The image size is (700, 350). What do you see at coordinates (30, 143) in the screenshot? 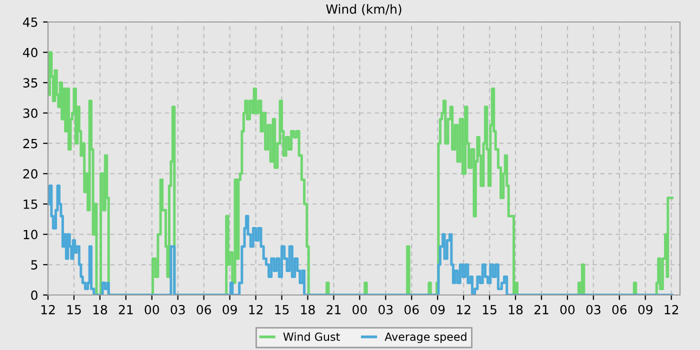
I see `y-tick-label: 25` at bounding box center [30, 143].